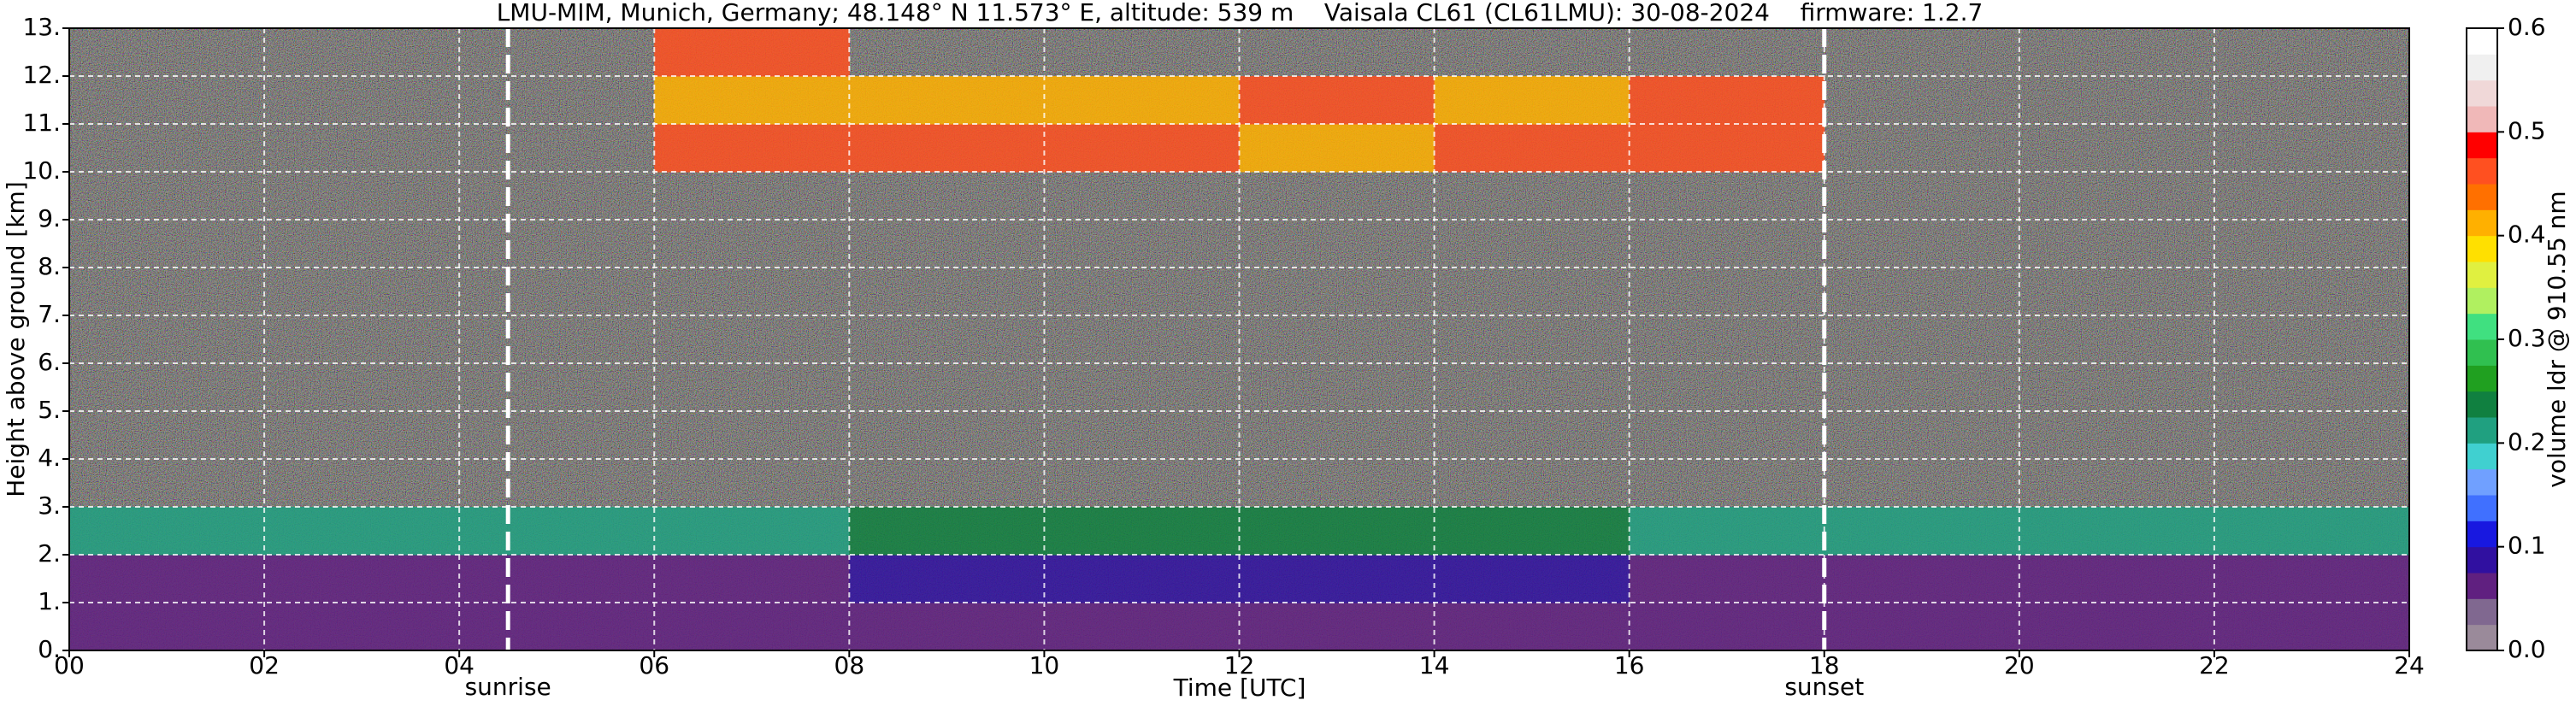 This screenshot has height=706, width=2576. Describe the element at coordinates (1824, 687) in the screenshot. I see `event-label: sunset` at that location.